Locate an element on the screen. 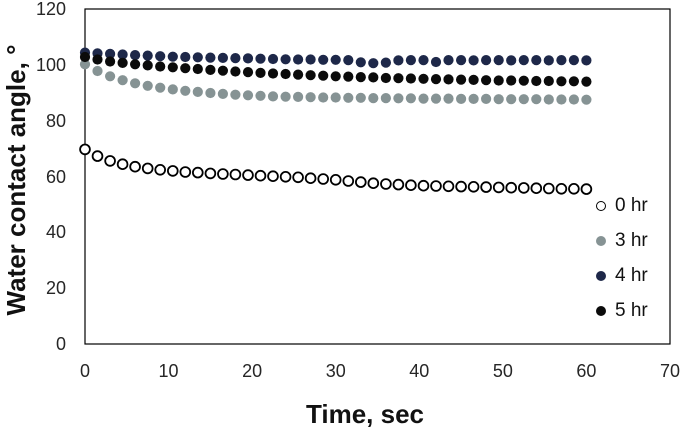  series-4-hr is located at coordinates (335, 58).